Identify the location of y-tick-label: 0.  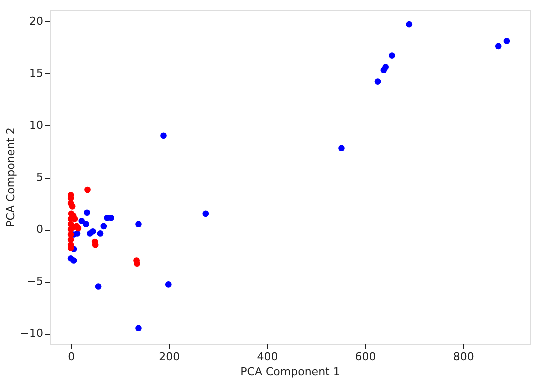
(40, 229).